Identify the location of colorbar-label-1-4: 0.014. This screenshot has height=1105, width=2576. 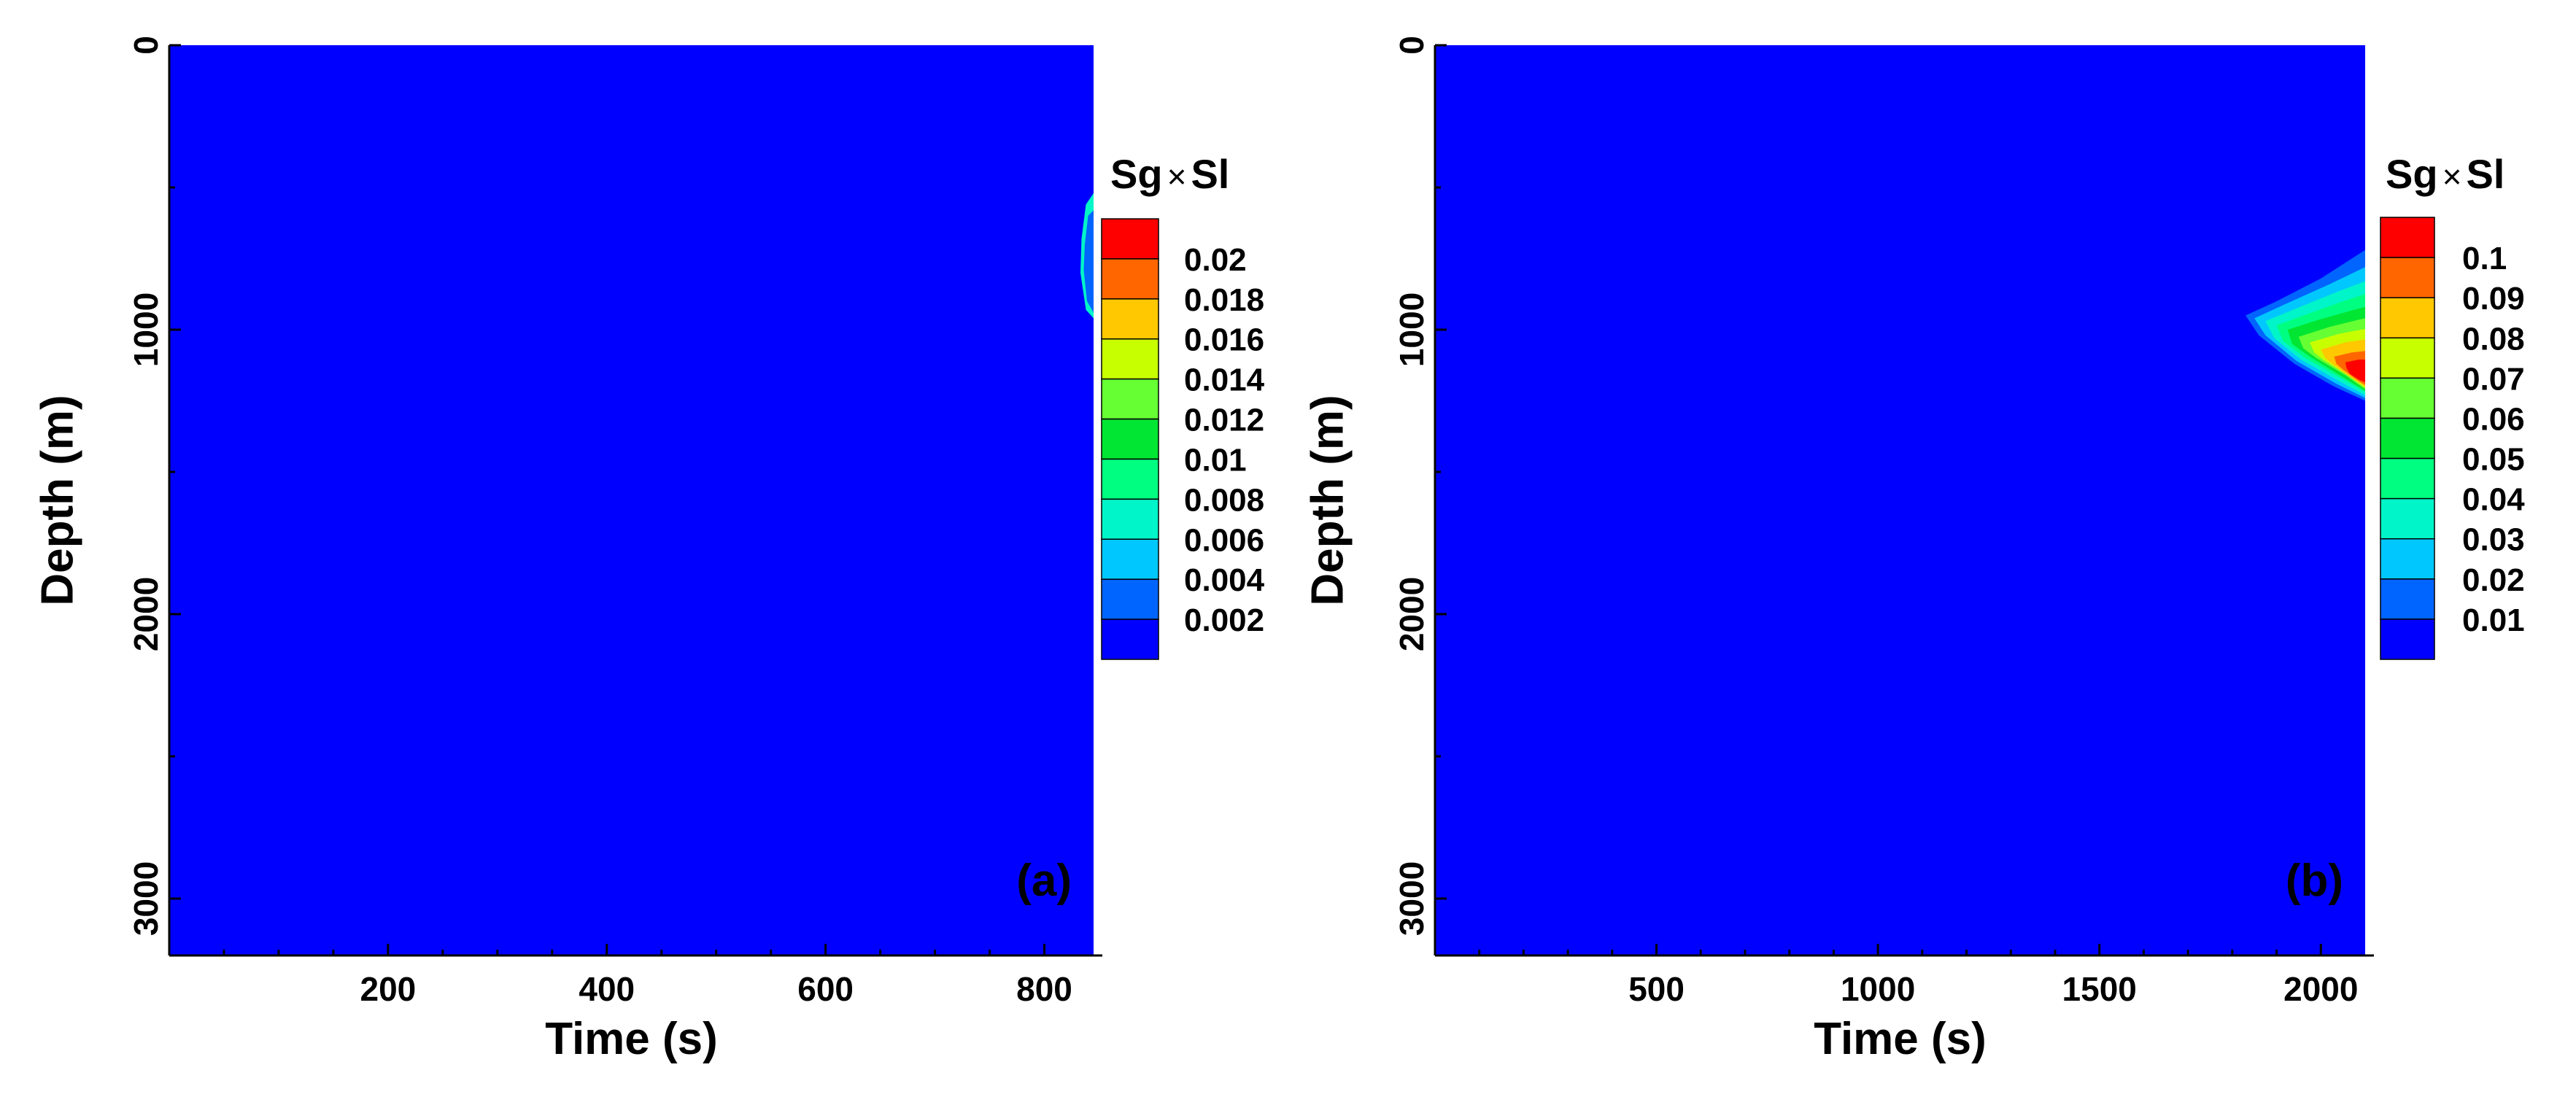
(1224, 380).